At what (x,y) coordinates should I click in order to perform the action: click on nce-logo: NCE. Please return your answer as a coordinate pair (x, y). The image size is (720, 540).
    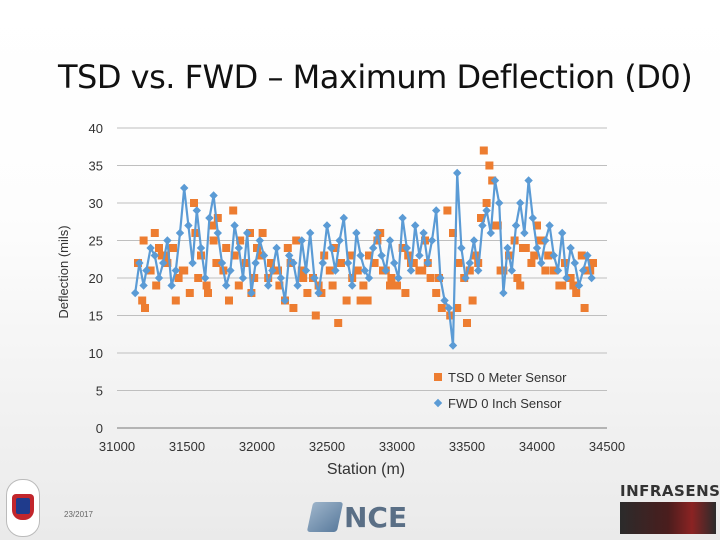
    Looking at the image, I should click on (360, 517).